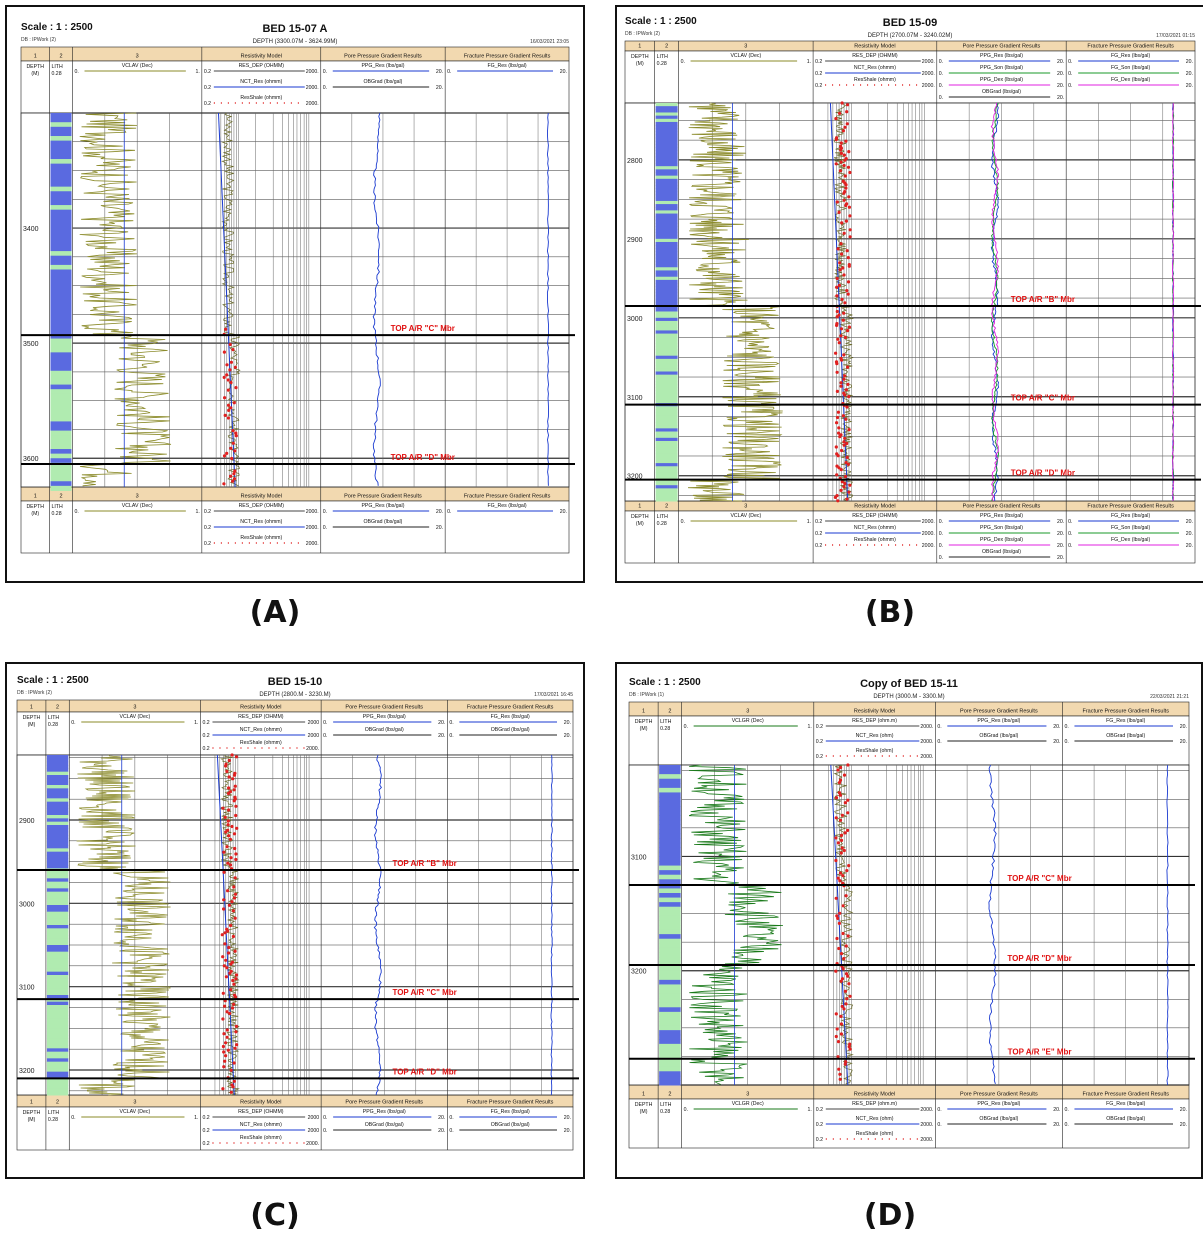  What do you see at coordinates (748, 721) in the screenshot?
I see `curve-name: VCLGR (Dec)` at bounding box center [748, 721].